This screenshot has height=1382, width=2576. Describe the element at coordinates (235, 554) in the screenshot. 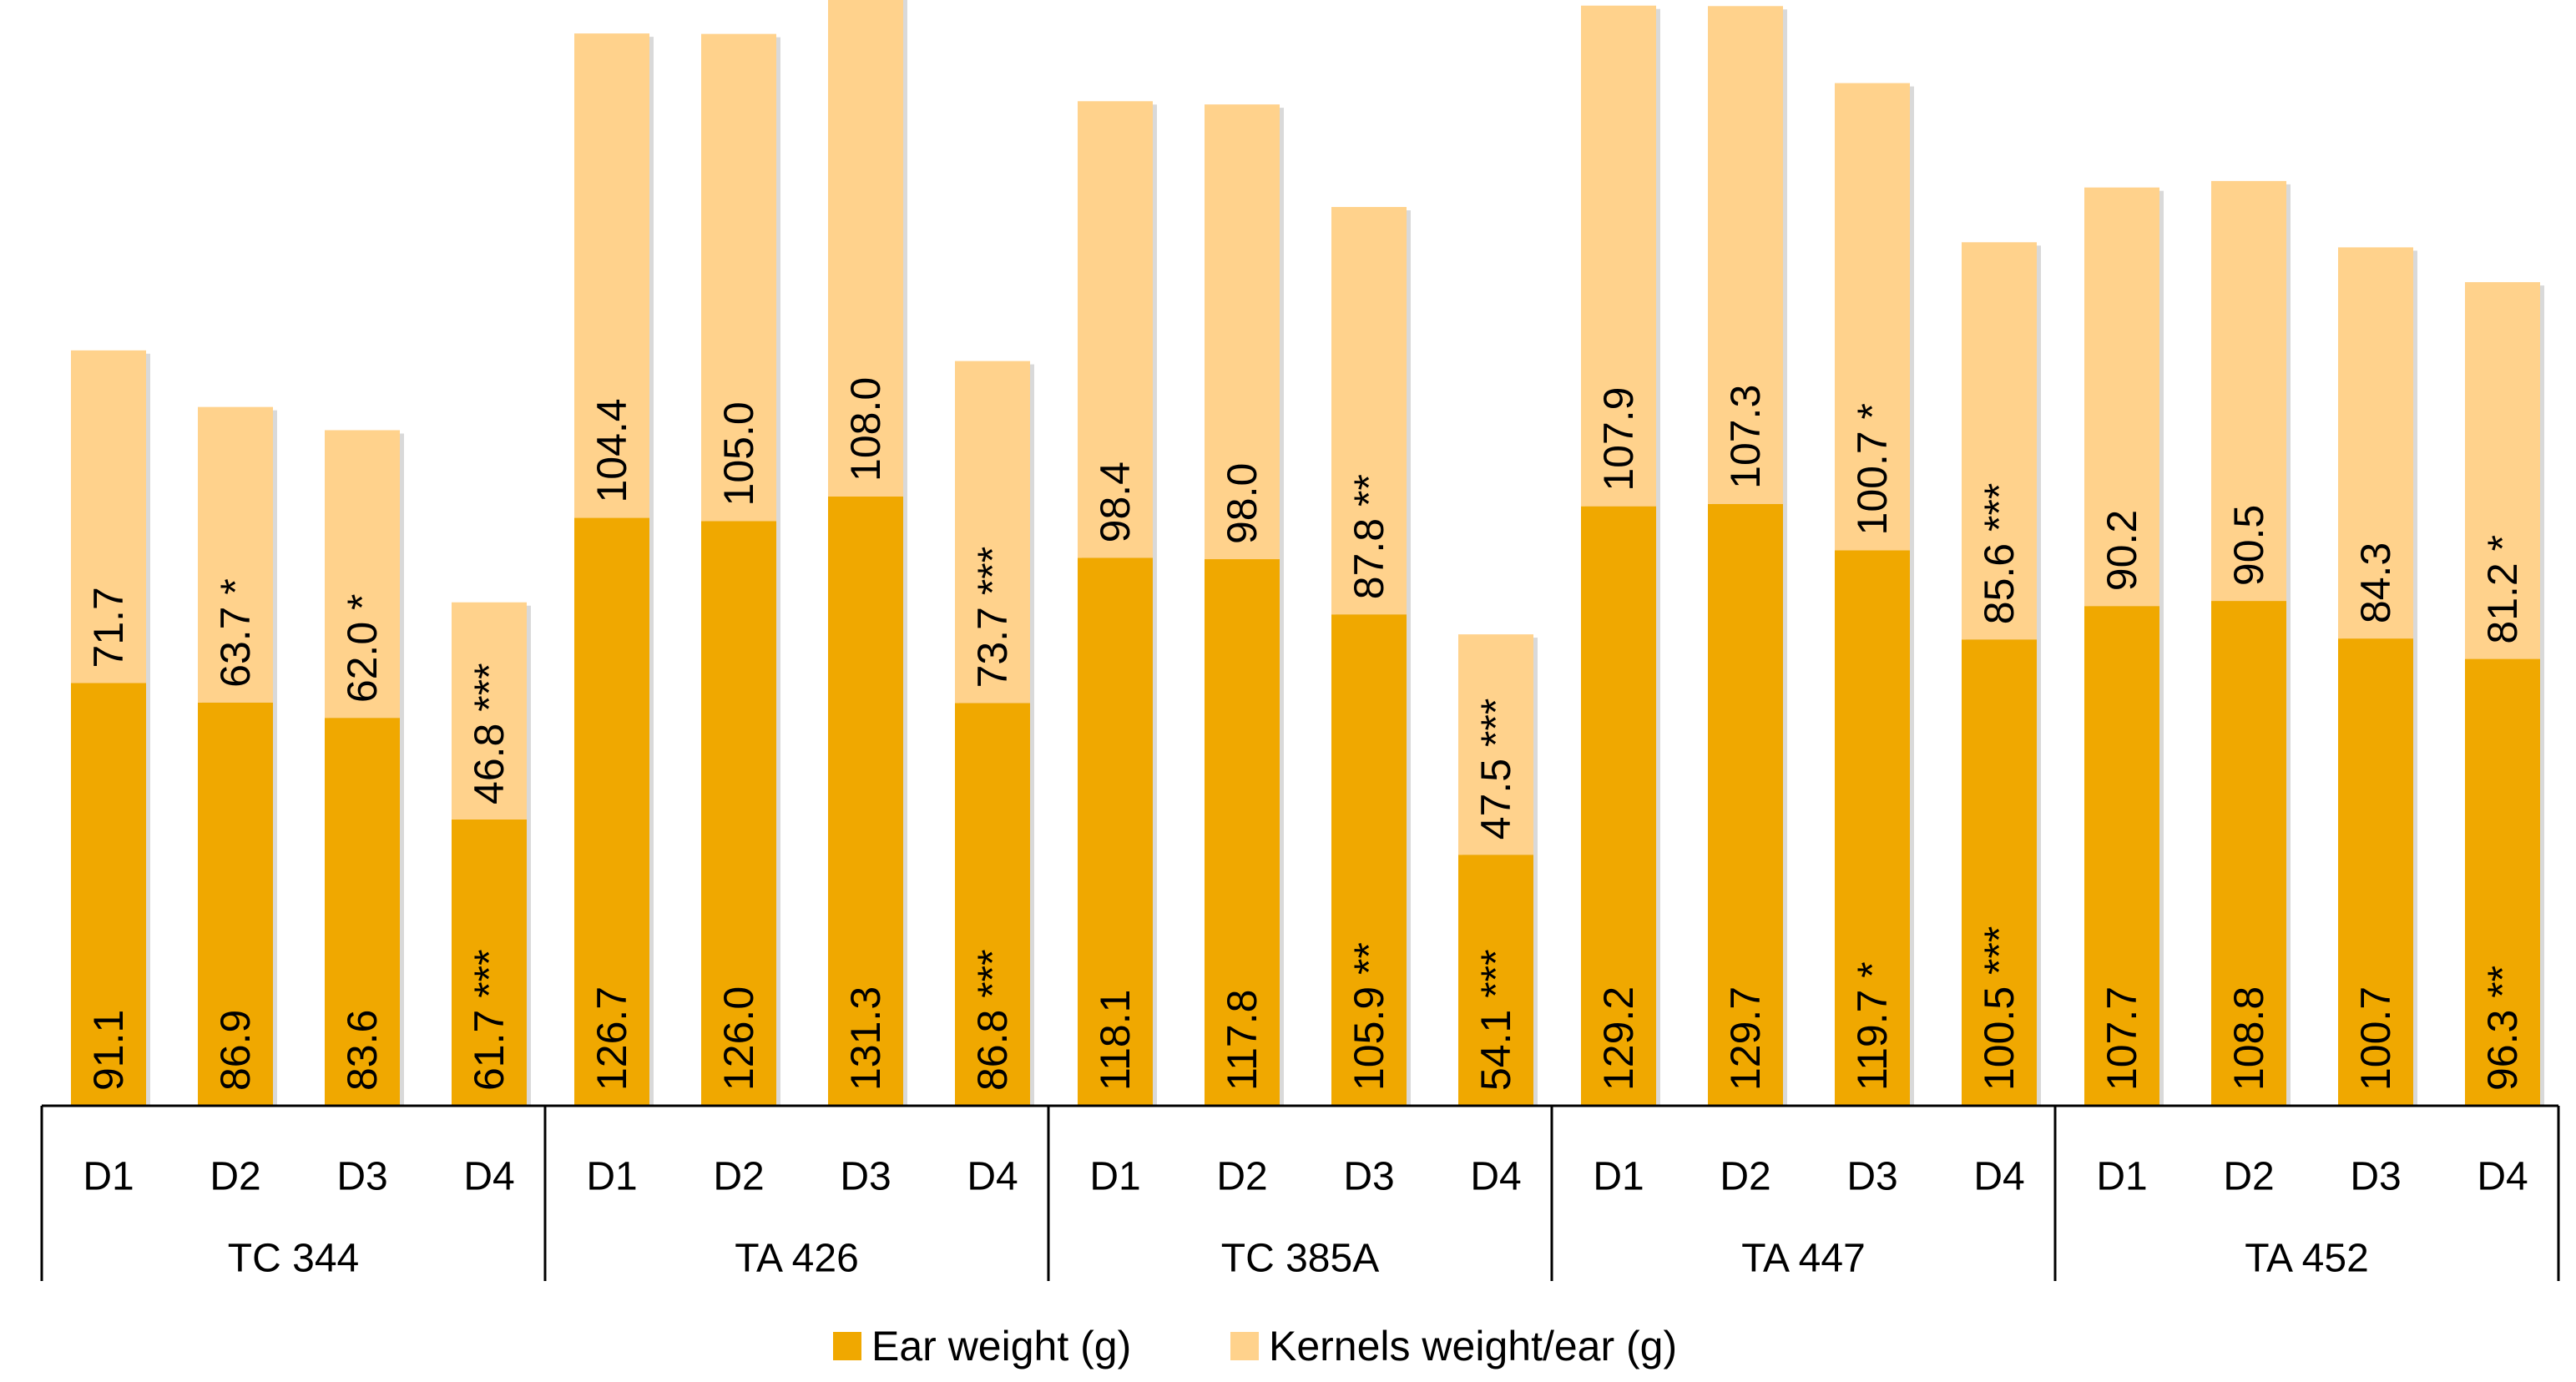

I see `bar-kernels-weight-tc-344-d2` at that location.